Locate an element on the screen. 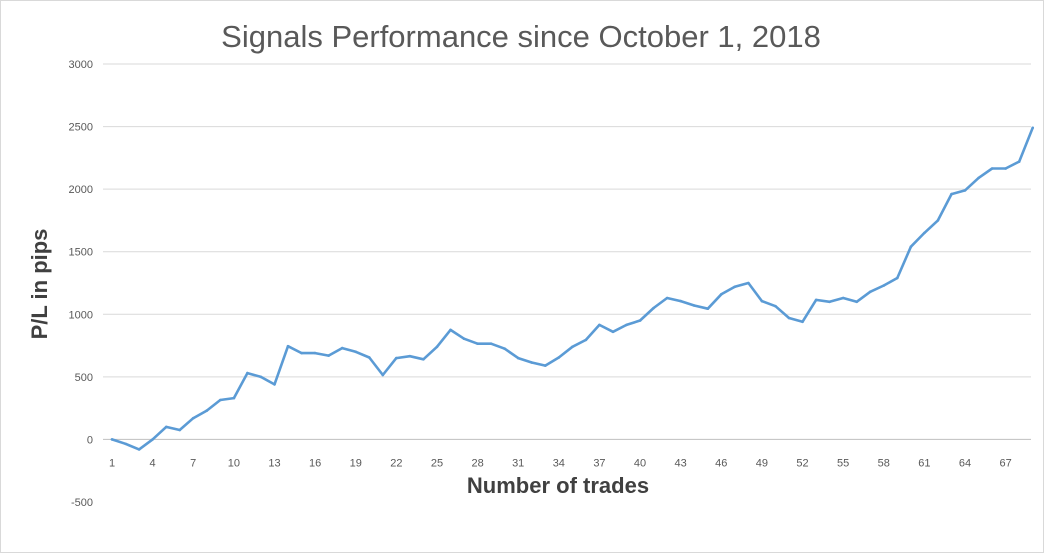 The width and height of the screenshot is (1044, 553). y-axis-title: P/L in pips is located at coordinates (39, 284).